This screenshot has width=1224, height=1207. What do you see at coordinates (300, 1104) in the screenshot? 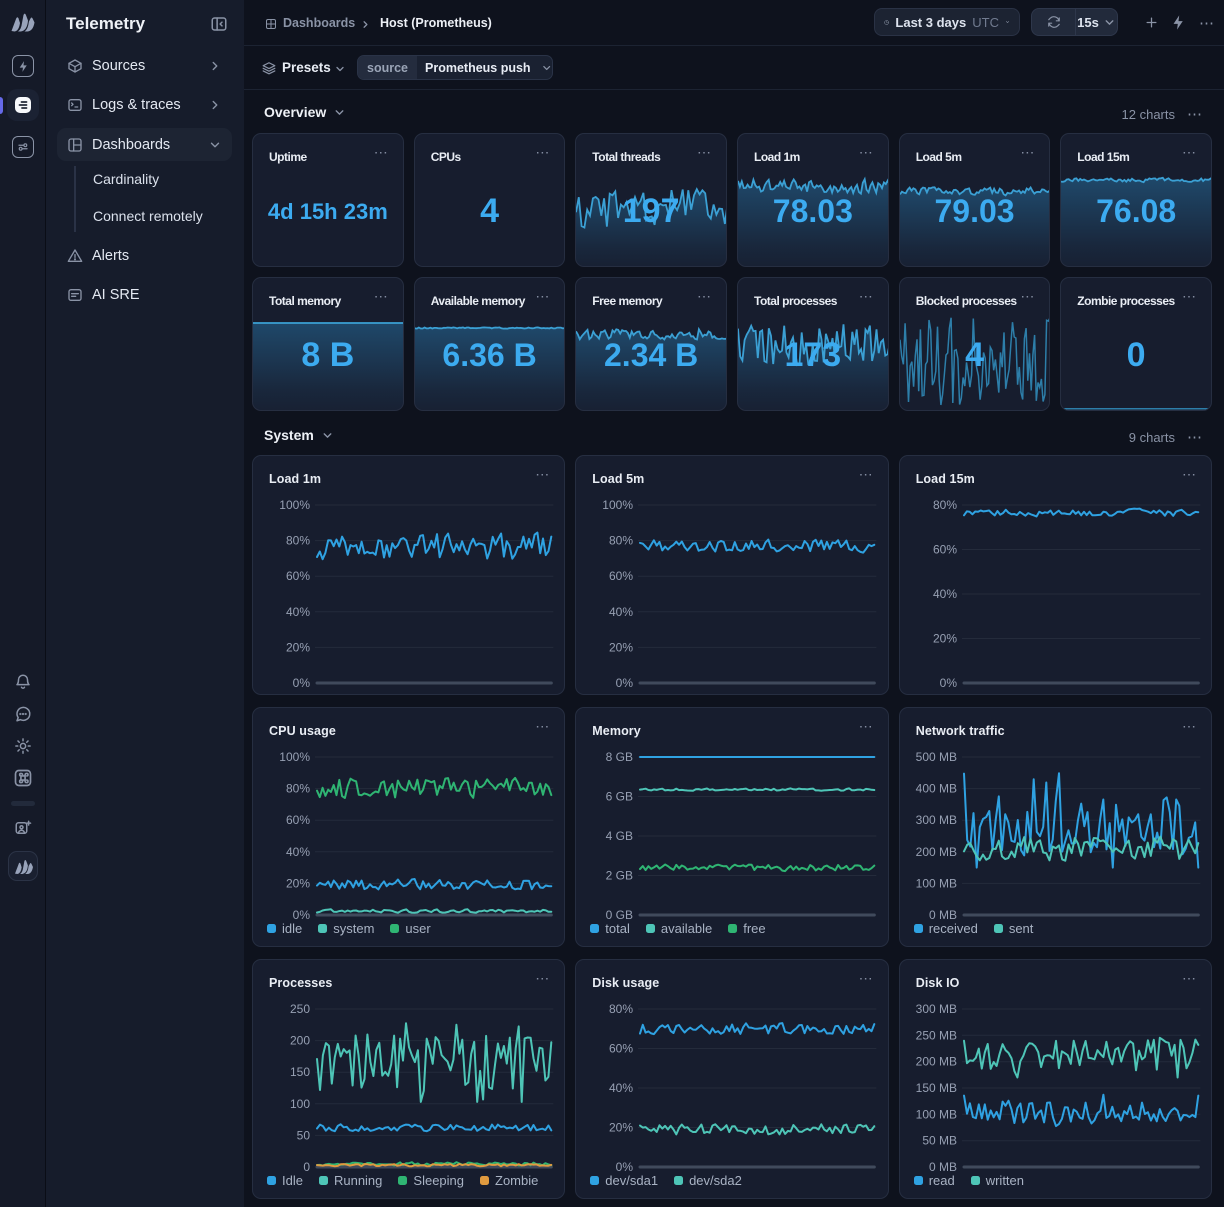
I see `svg-text: 100` at bounding box center [300, 1104].